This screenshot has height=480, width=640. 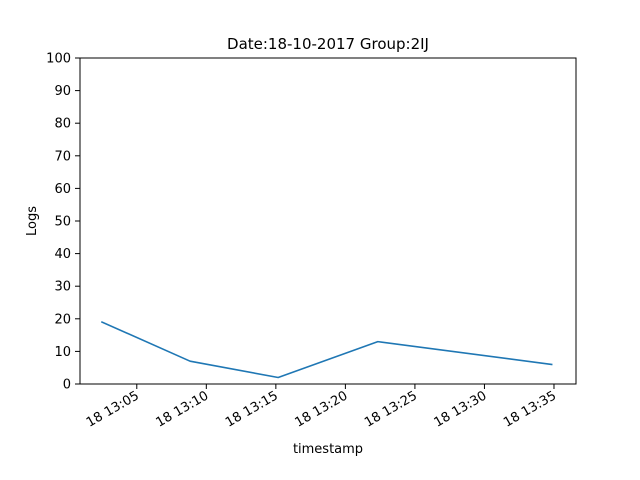 What do you see at coordinates (62, 156) in the screenshot?
I see `y-tick-label: 70` at bounding box center [62, 156].